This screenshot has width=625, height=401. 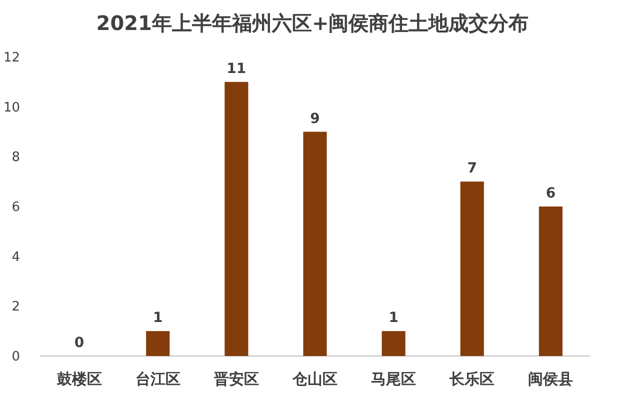 I want to click on data-label: 6, so click(x=551, y=194).